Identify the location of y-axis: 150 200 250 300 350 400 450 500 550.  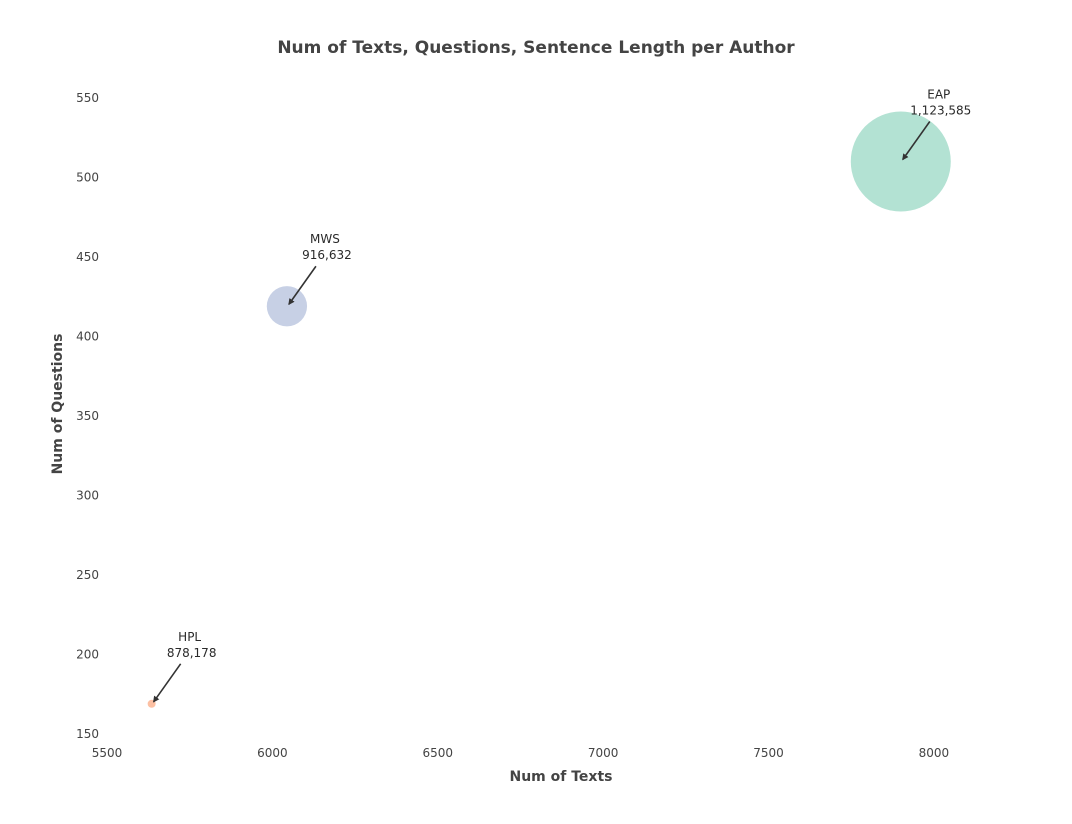
(87, 416).